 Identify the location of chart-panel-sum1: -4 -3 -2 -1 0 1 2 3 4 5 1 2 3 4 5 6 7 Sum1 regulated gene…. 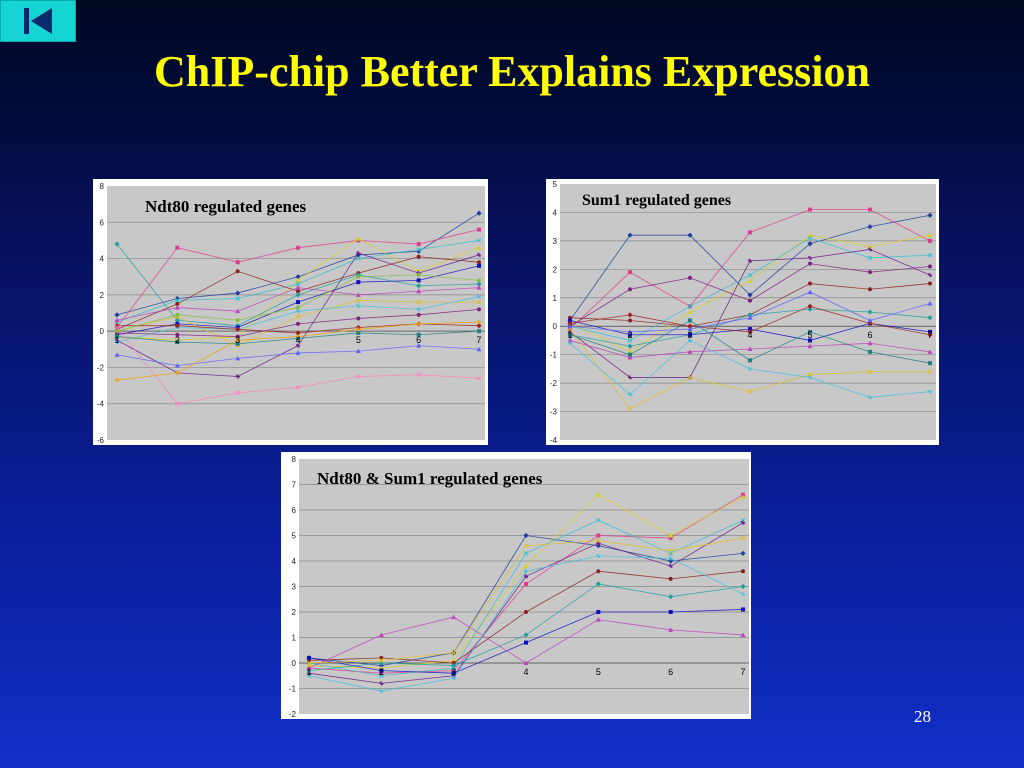
(742, 312).